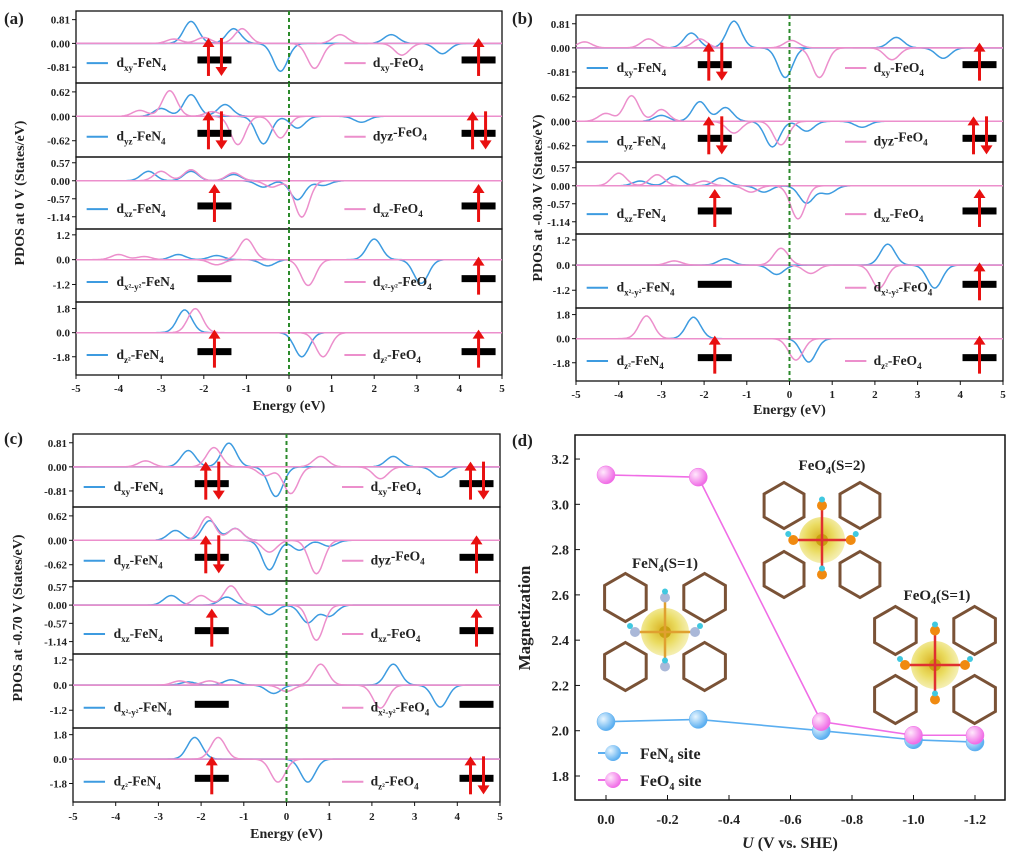 This screenshot has width=1016, height=856. I want to click on text-part: site, so click(687, 781).